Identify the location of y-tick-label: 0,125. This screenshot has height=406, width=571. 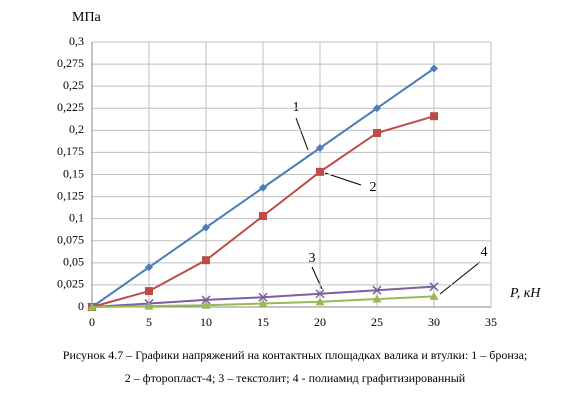
(70, 195).